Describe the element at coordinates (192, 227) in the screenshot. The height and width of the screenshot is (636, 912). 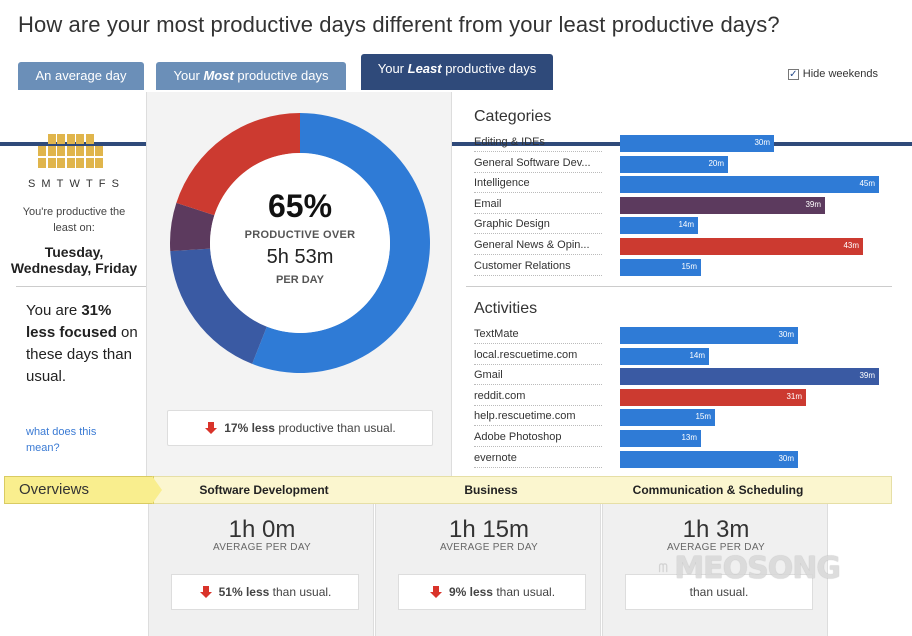
I see `donut-slice-distracting` at that location.